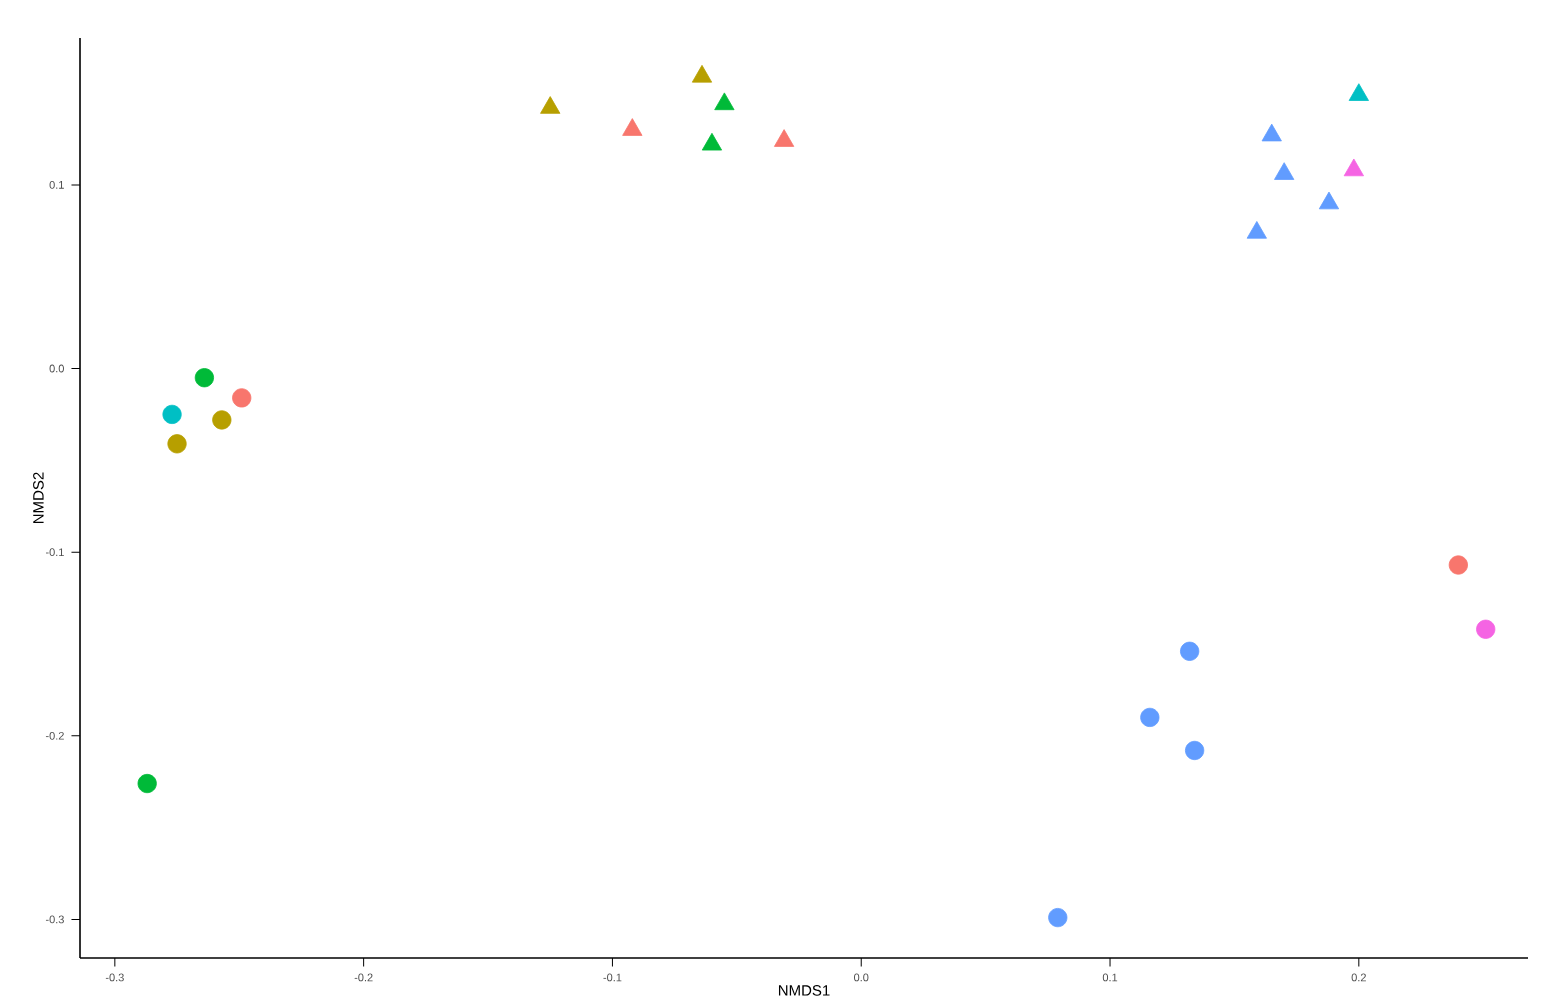 This screenshot has height=1000, width=1544. What do you see at coordinates (56, 184) in the screenshot?
I see `y-tick-label: 0.1` at bounding box center [56, 184].